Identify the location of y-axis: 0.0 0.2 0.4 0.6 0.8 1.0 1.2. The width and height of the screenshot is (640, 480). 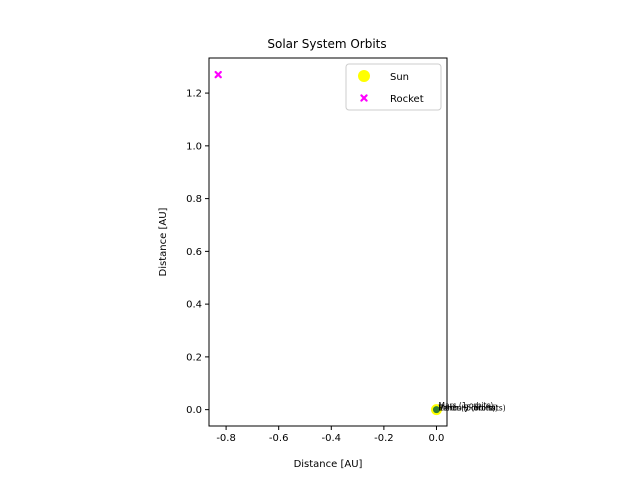
(197, 252).